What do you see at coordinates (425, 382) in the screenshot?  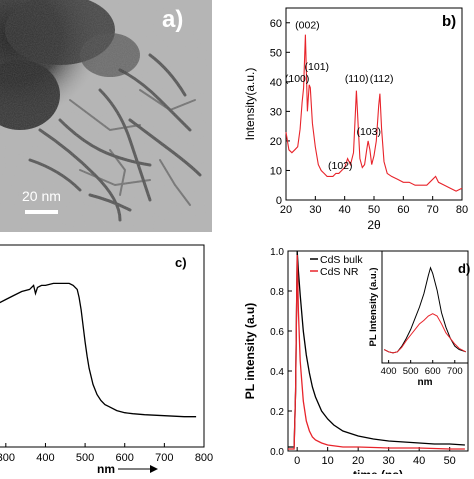 I see `inset-x-axis-label: nm` at bounding box center [425, 382].